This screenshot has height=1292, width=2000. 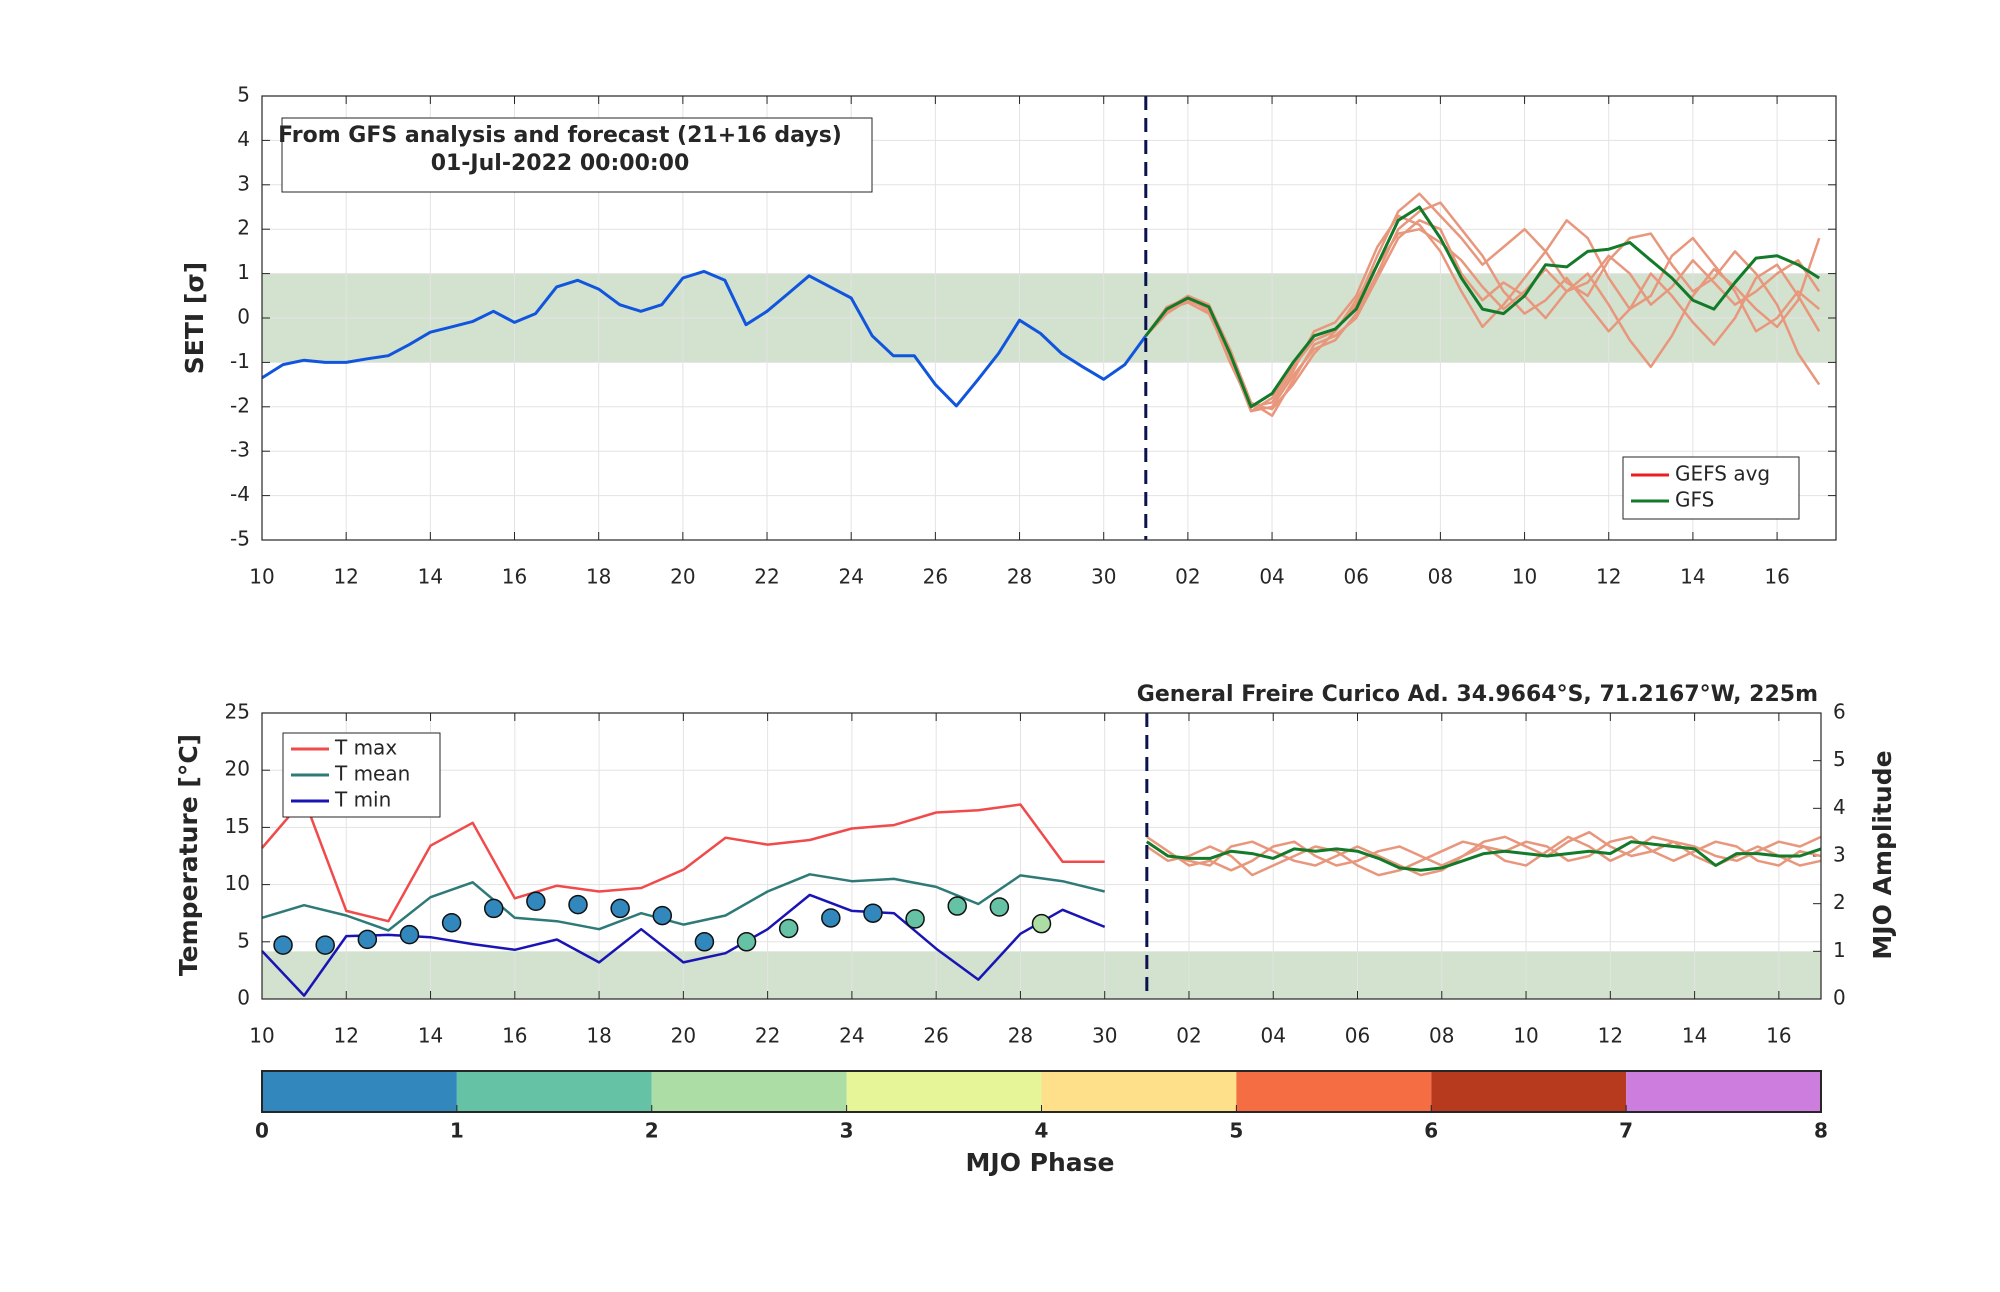 I want to click on temperature-line, so click(x=683, y=902).